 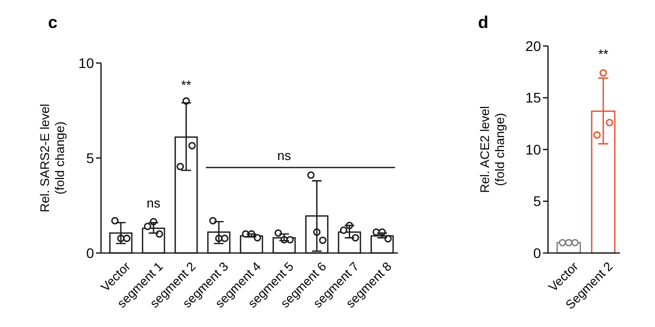 I want to click on chart-title: c, so click(x=53, y=22).